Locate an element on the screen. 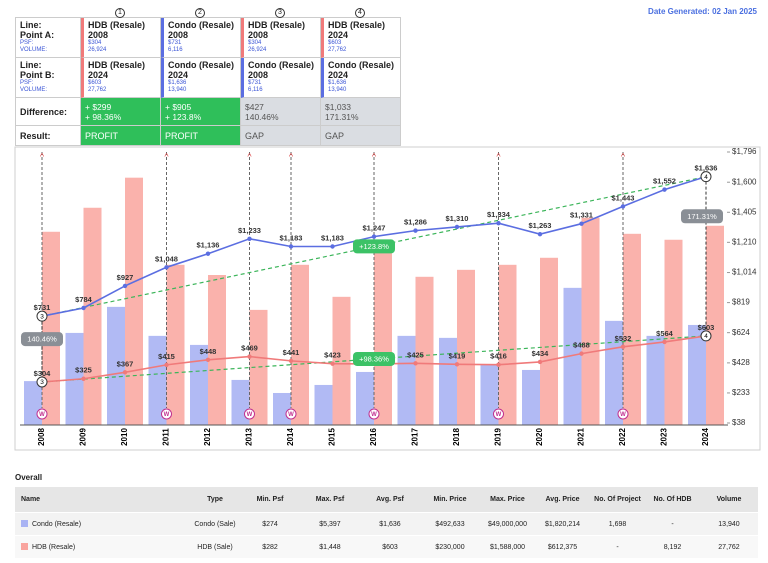 This screenshot has width=768, height=563. point-cell: HDB (Resale) 2008 $304 26,924 is located at coordinates (281, 38).